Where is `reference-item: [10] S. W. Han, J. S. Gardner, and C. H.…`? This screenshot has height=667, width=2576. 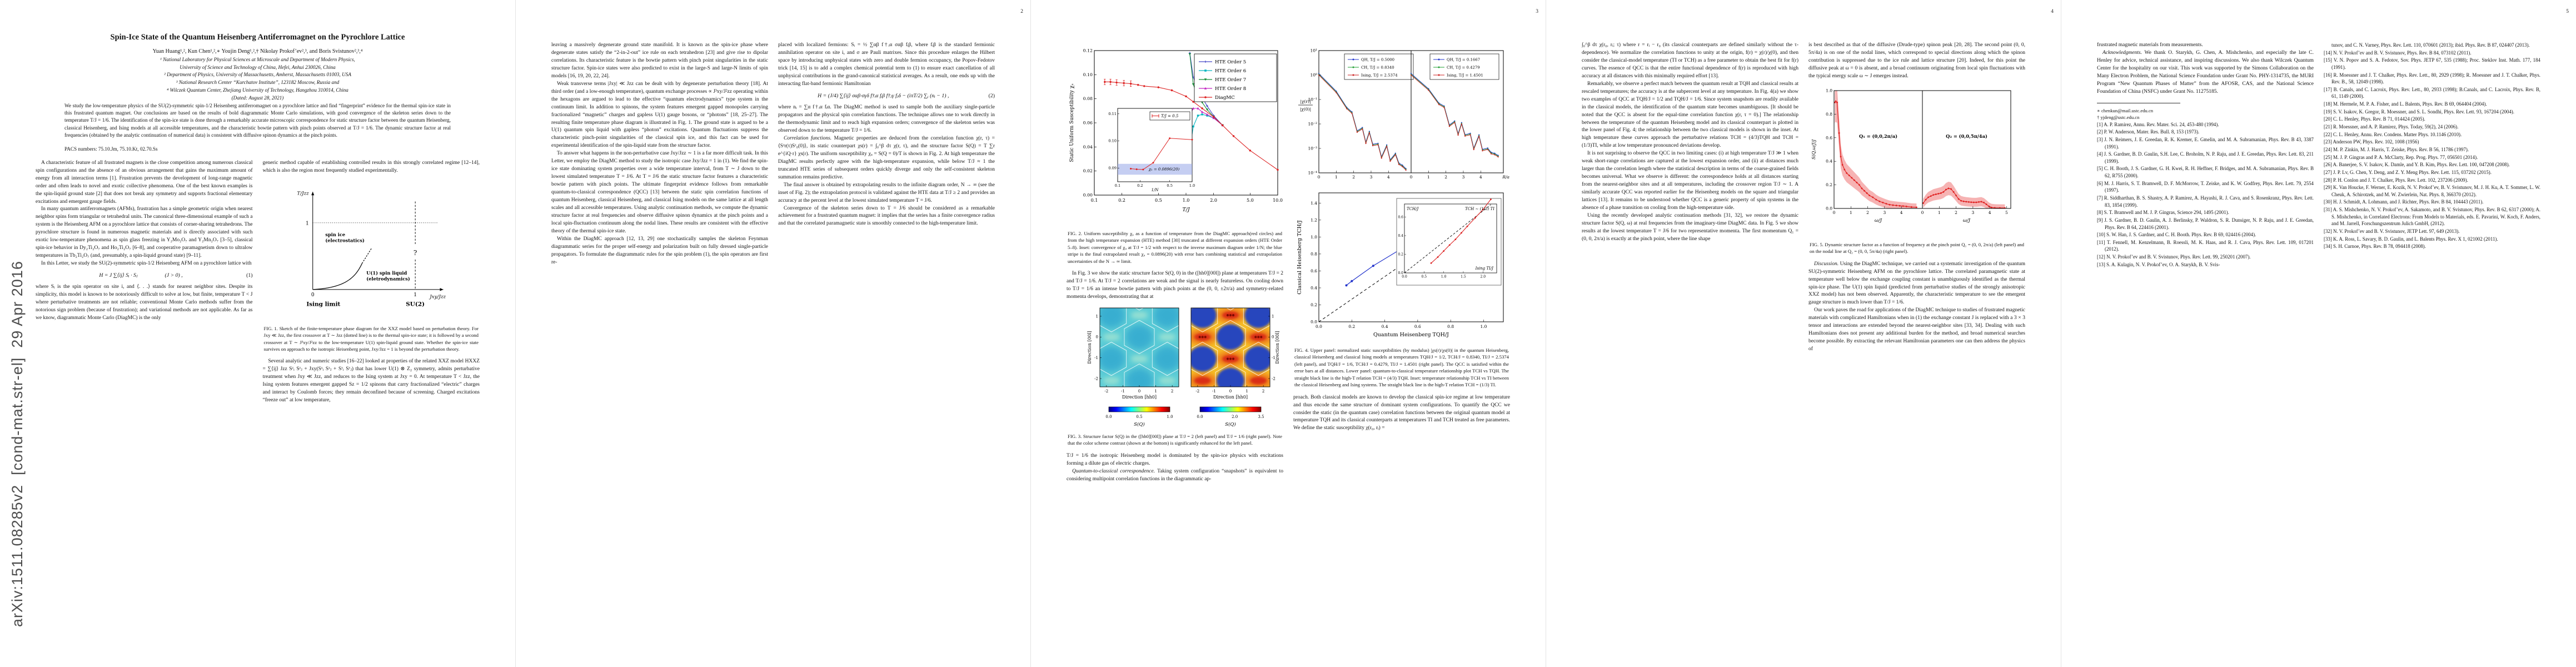
reference-item: [10] S. W. Han, J. S. Gardner, and C. H.… is located at coordinates (2176, 235).